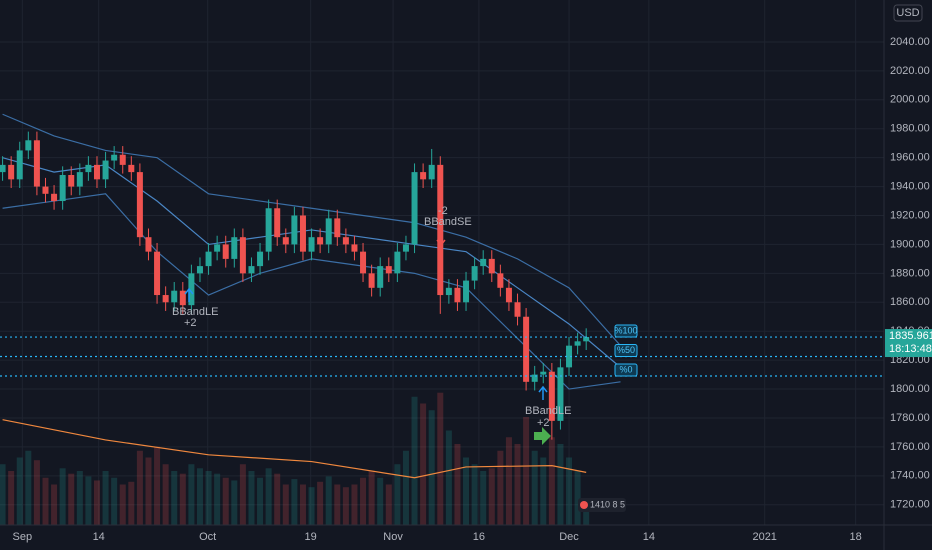  I want to click on entry-arrow, so click(542, 436).